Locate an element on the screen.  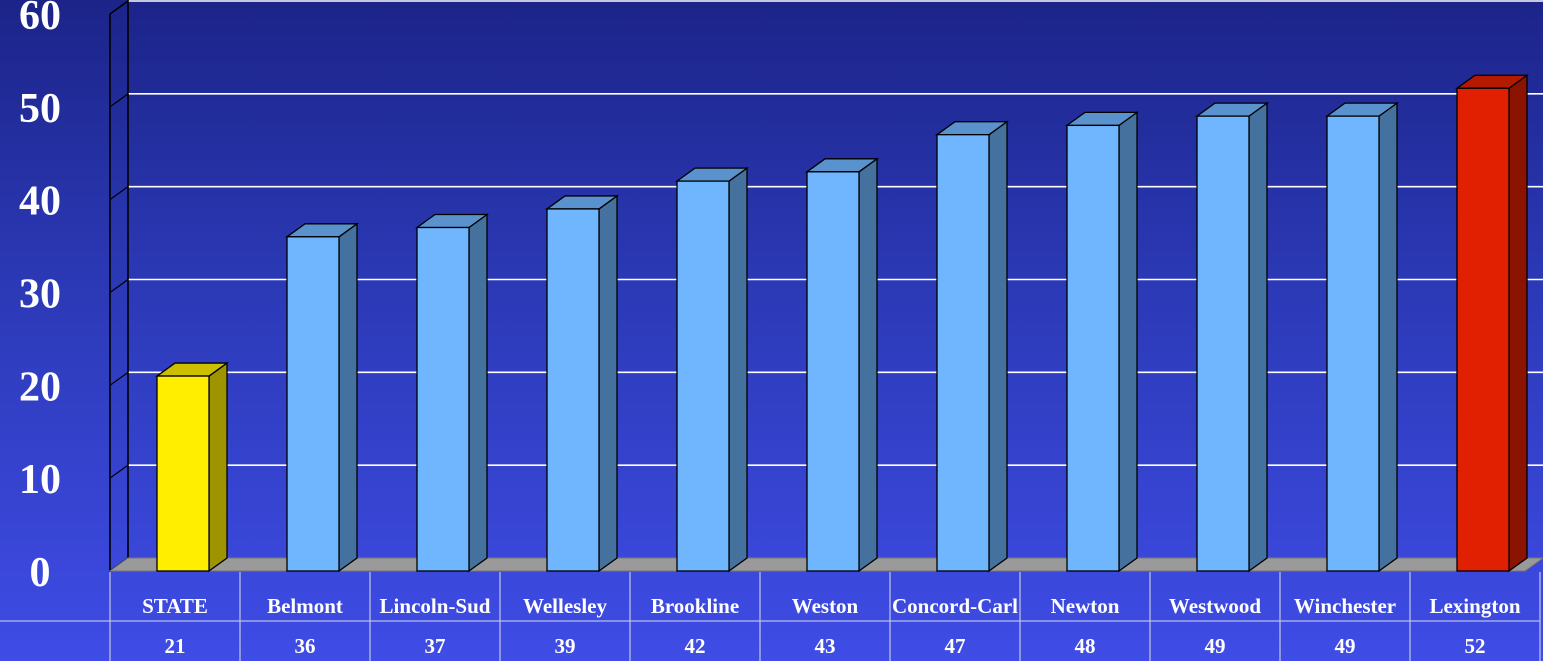
category-label: STATE is located at coordinates (175, 606).